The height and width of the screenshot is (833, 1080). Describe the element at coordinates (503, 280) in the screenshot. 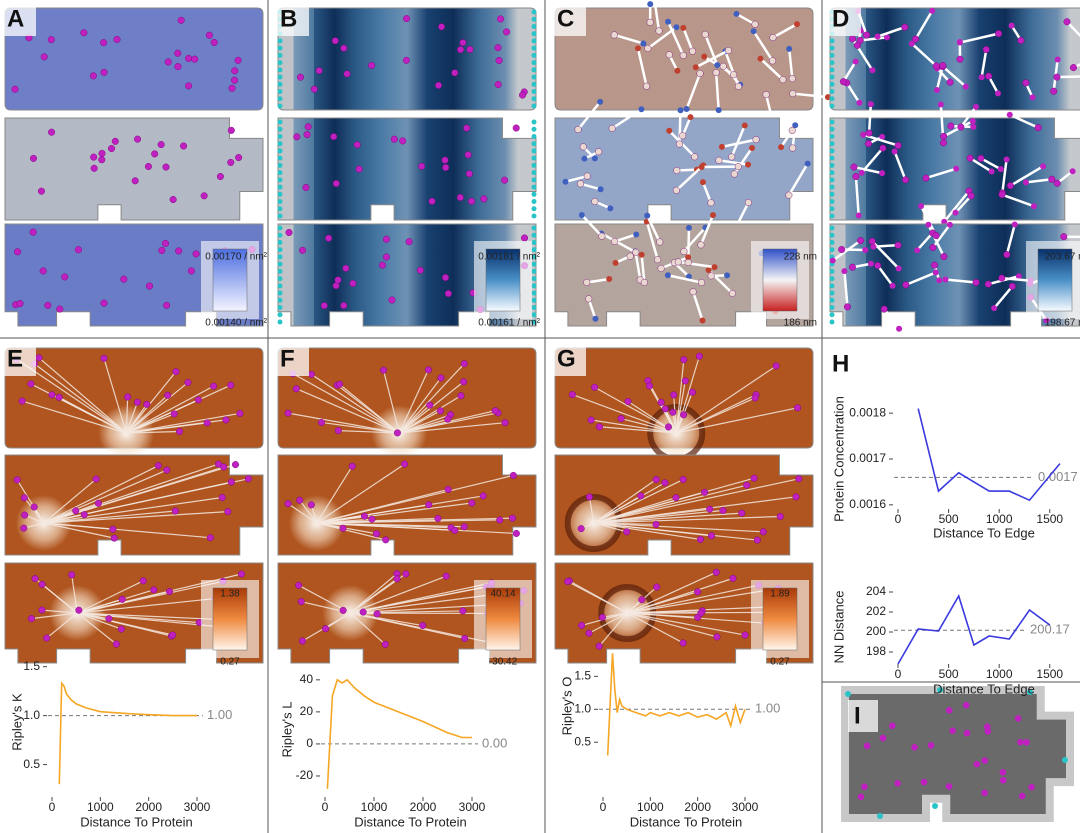

I see `colorbar` at that location.